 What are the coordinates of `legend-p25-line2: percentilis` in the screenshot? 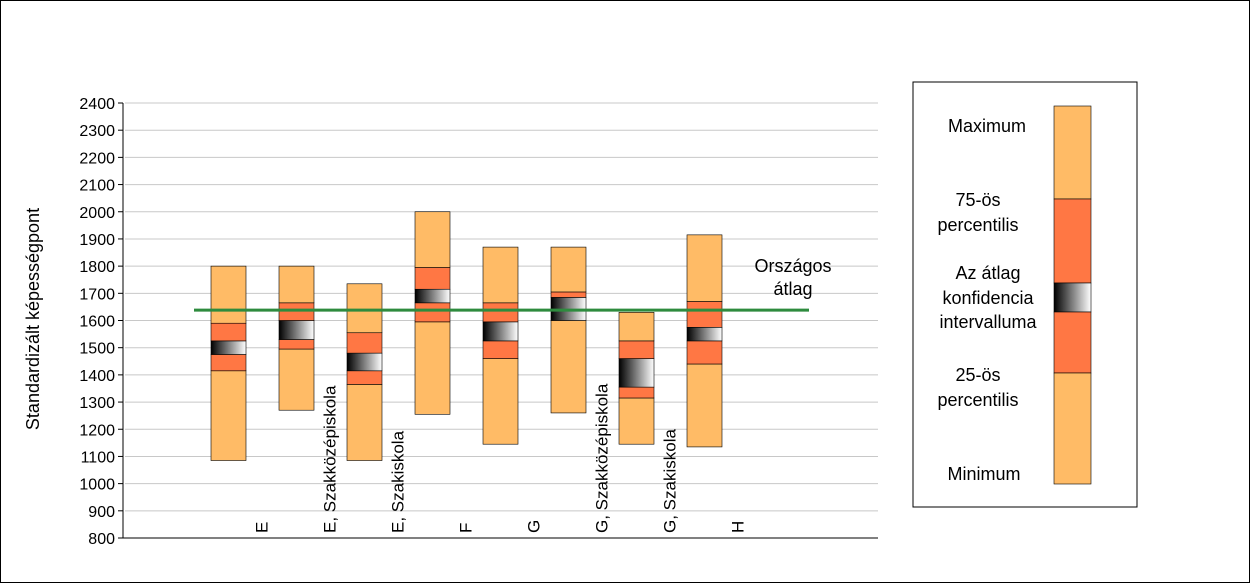 It's located at (977, 400).